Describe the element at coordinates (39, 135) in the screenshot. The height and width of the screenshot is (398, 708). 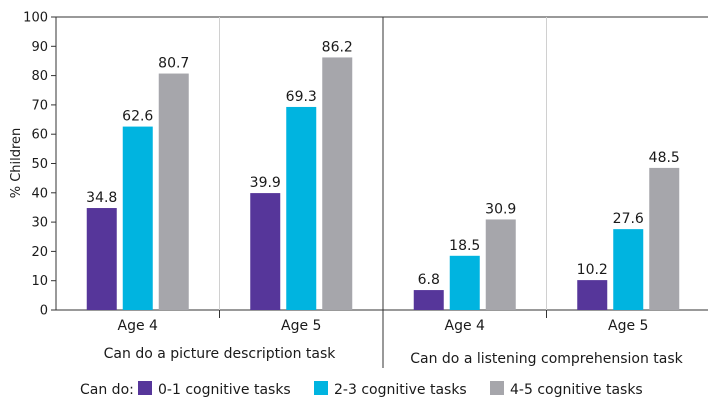
I see `y-tick-label: 60` at that location.